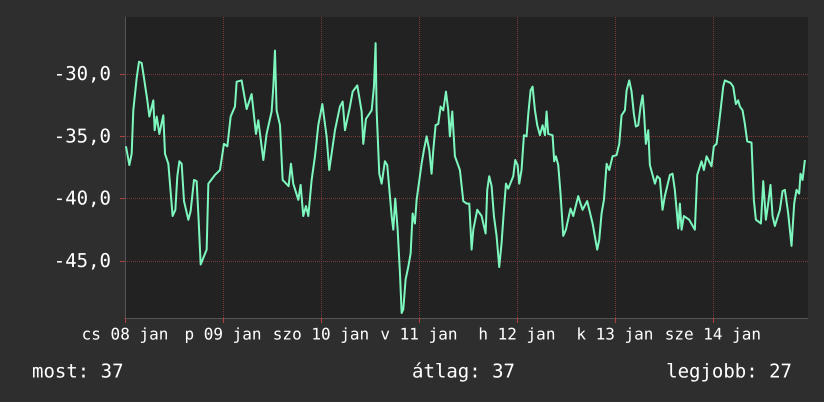  Describe the element at coordinates (463, 371) in the screenshot. I see `text: átlag: 37` at that location.